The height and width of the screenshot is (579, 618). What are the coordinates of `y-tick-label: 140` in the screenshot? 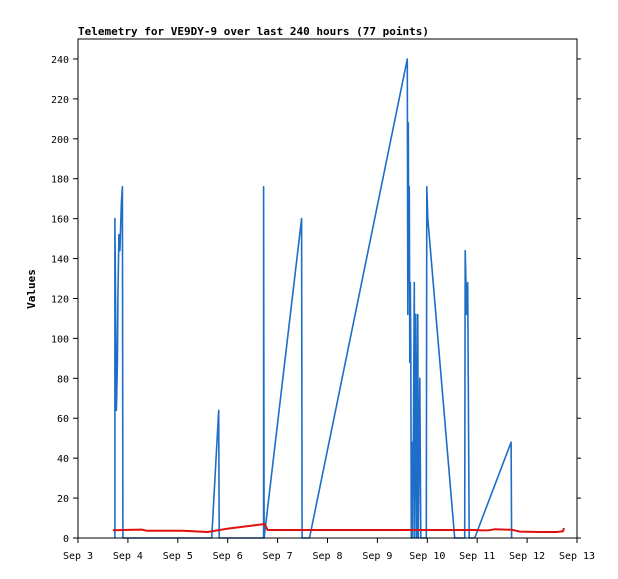 It's located at (60, 260).